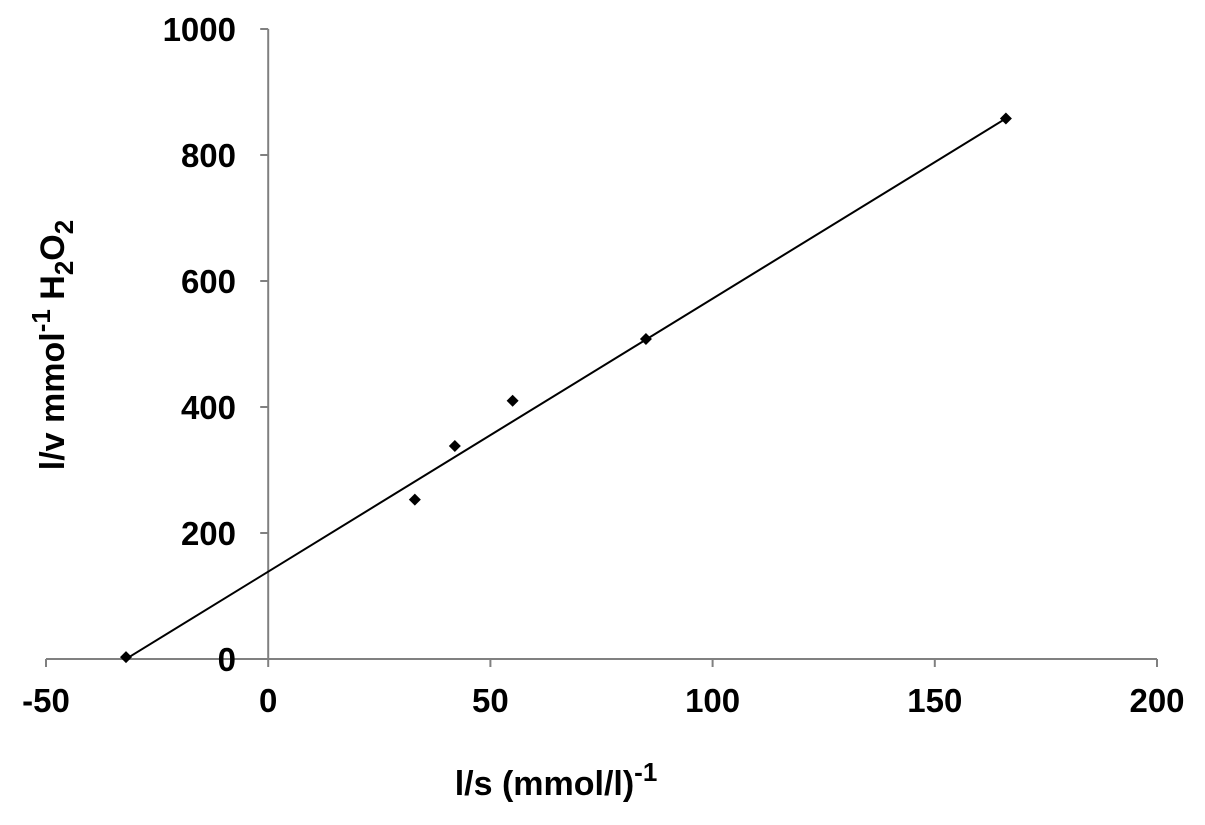 The width and height of the screenshot is (1205, 825). Describe the element at coordinates (199, 29) in the screenshot. I see `y-tick-label: 1000` at that location.